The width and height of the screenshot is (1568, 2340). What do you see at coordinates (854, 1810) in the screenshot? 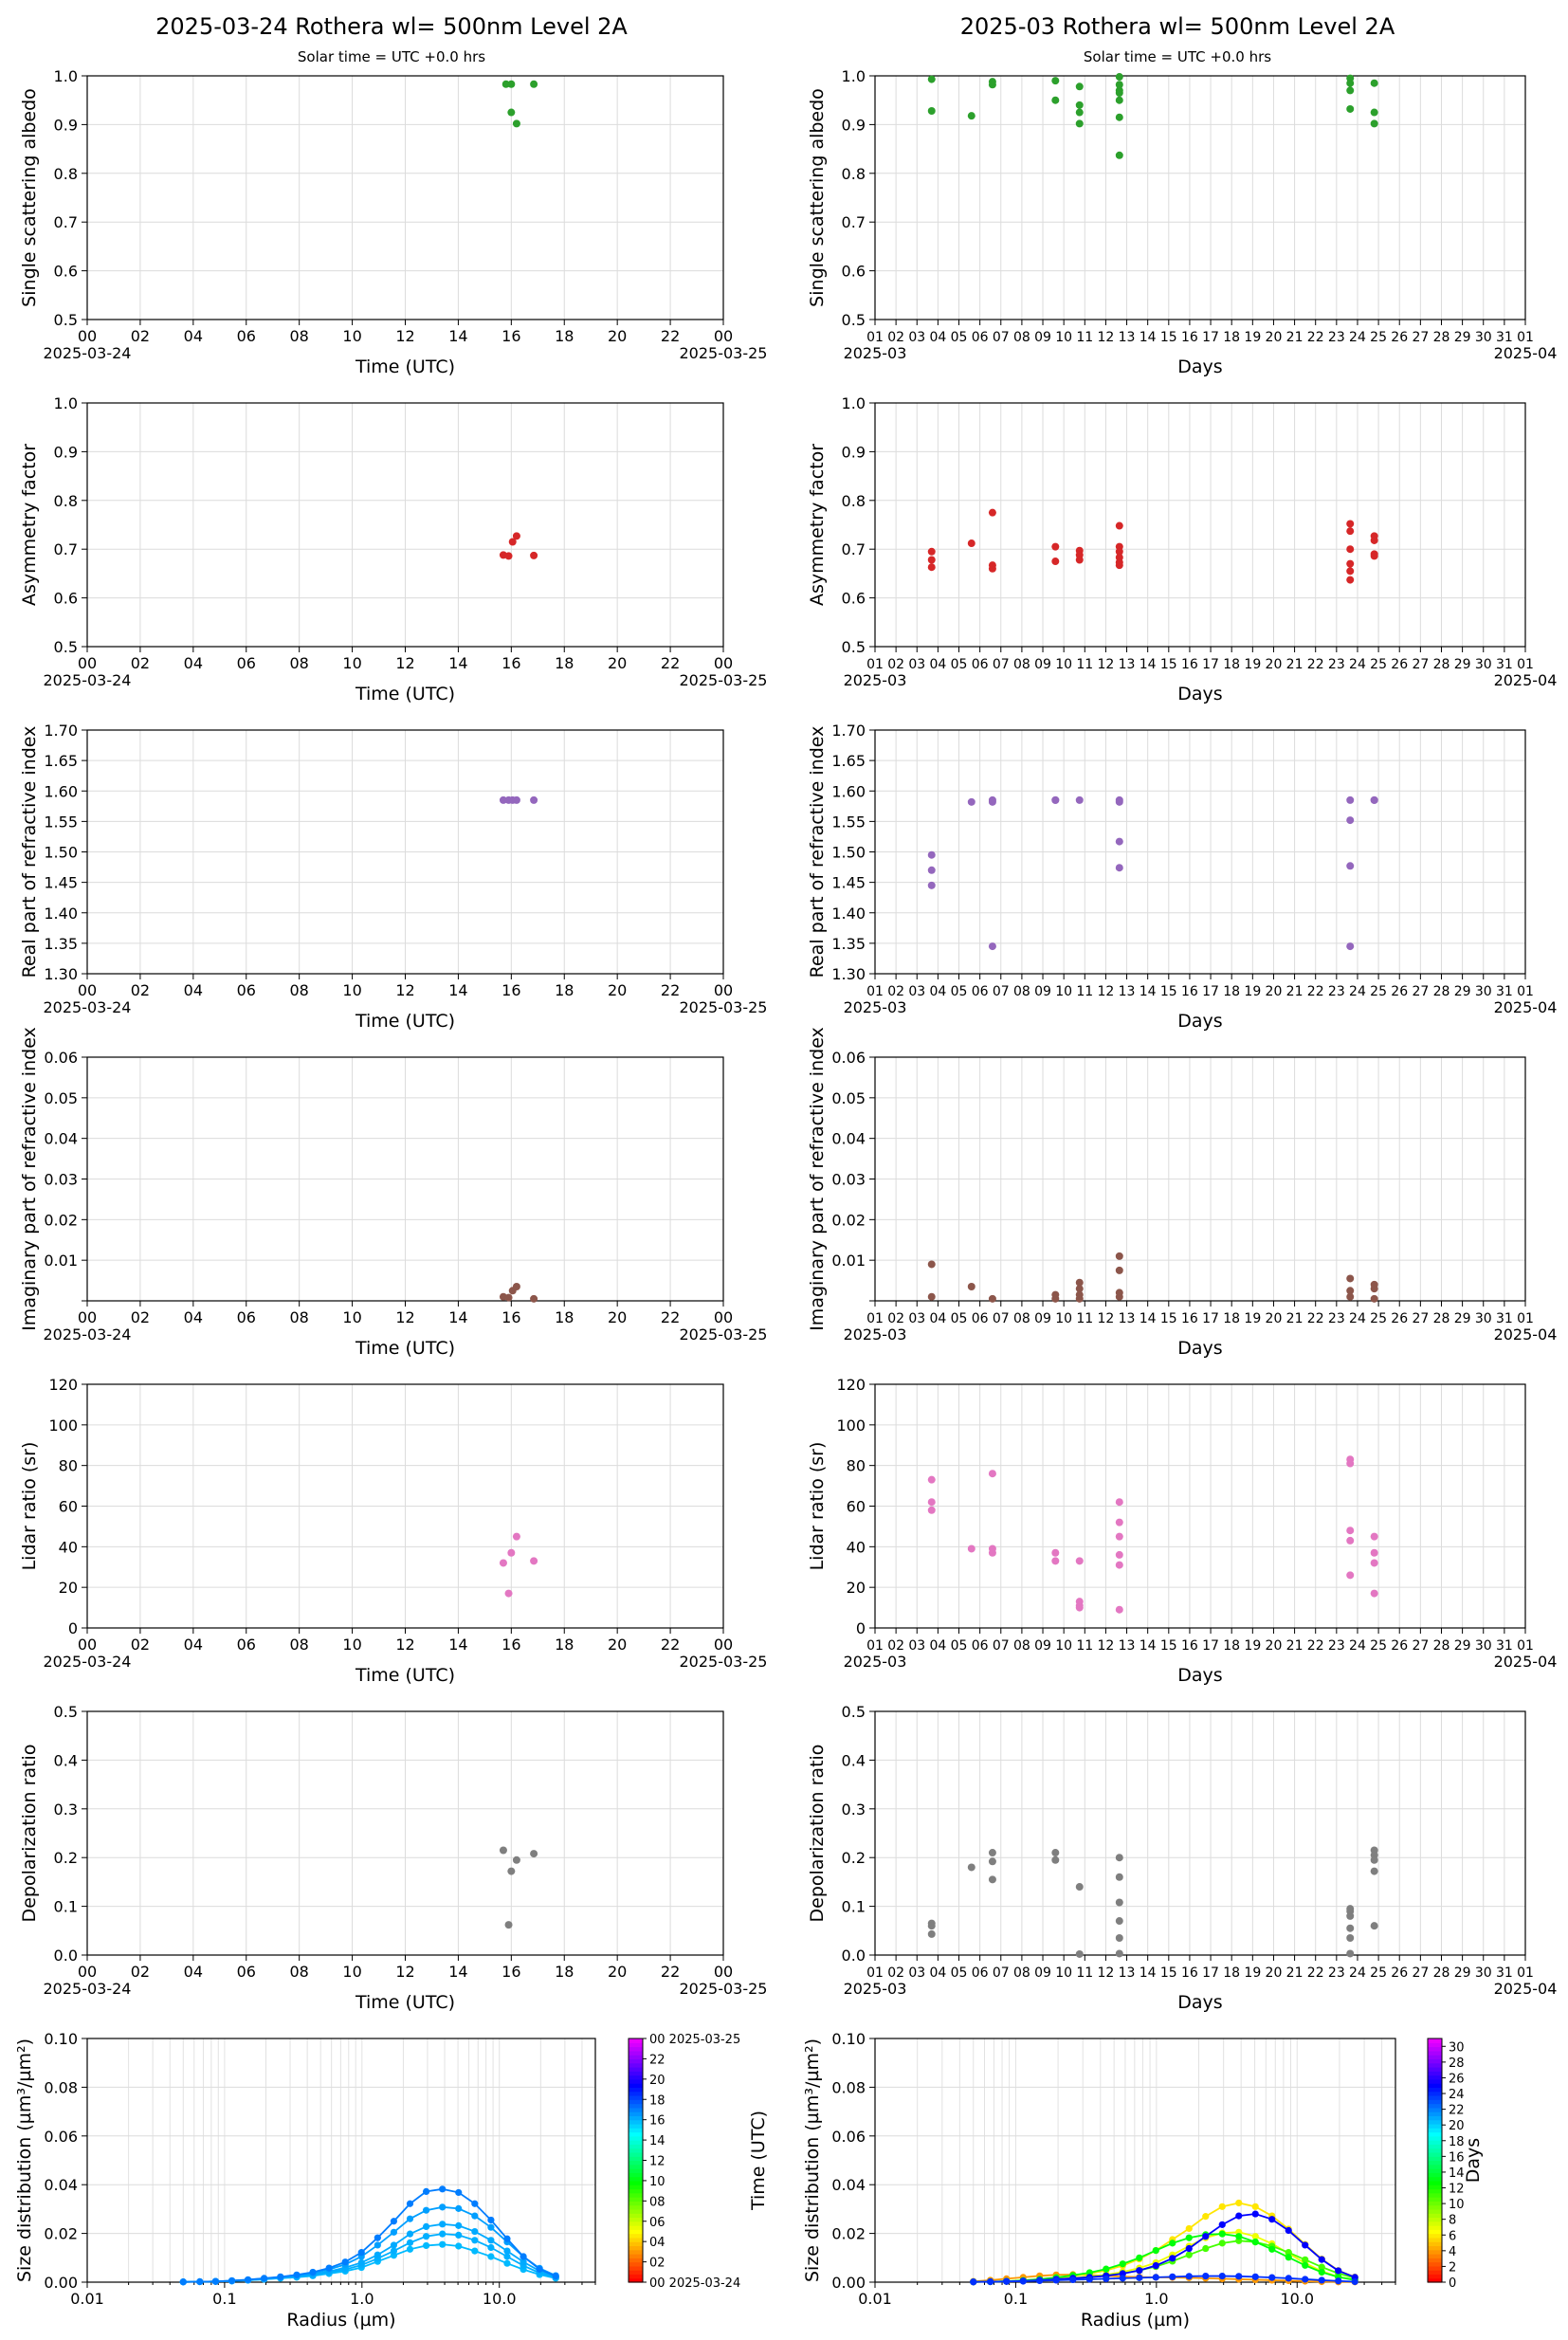
I see `y-tick-label: 0.3` at bounding box center [854, 1810].